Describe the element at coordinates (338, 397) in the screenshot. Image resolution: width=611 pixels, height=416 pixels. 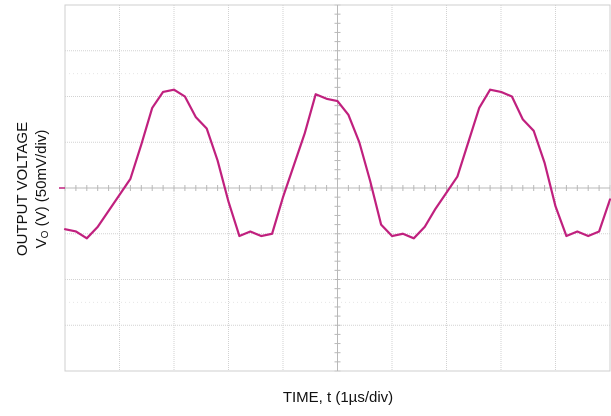
I see `x-axis-label: TIME, t (1µs/div)` at that location.